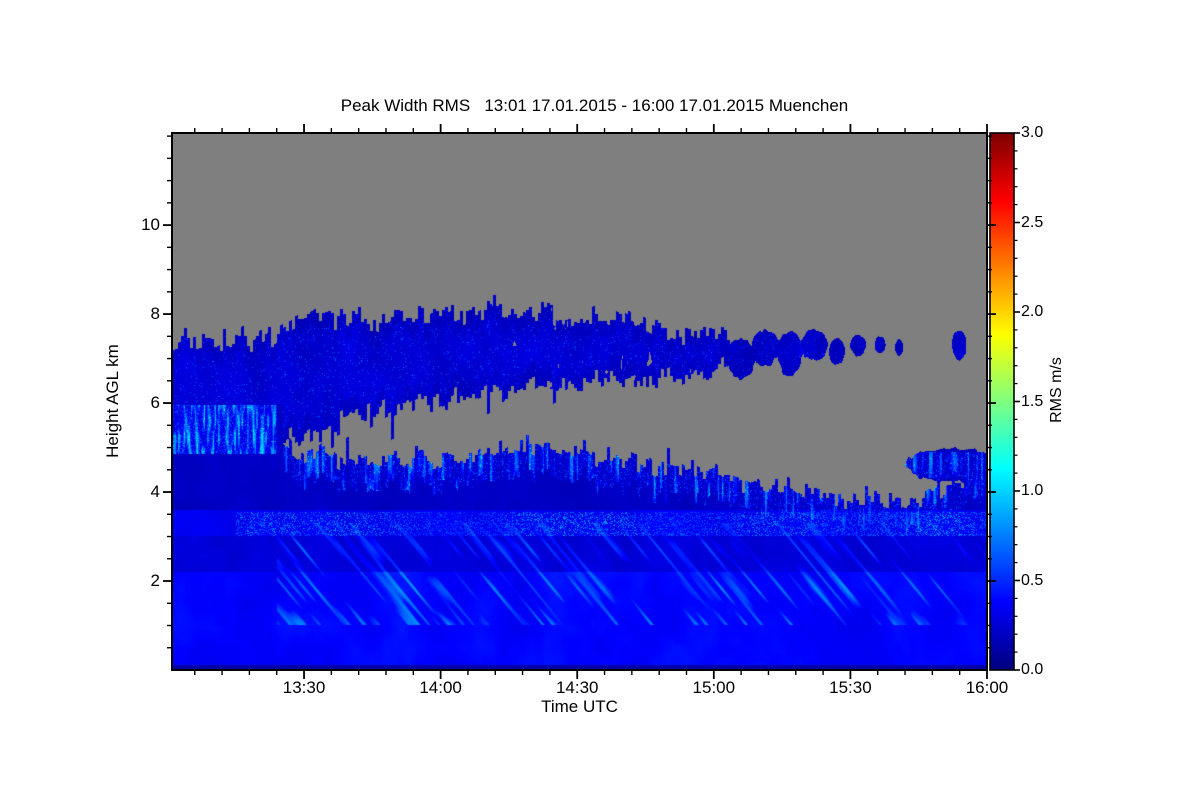  I want to click on x-tick-label: 14:30, so click(577, 687).